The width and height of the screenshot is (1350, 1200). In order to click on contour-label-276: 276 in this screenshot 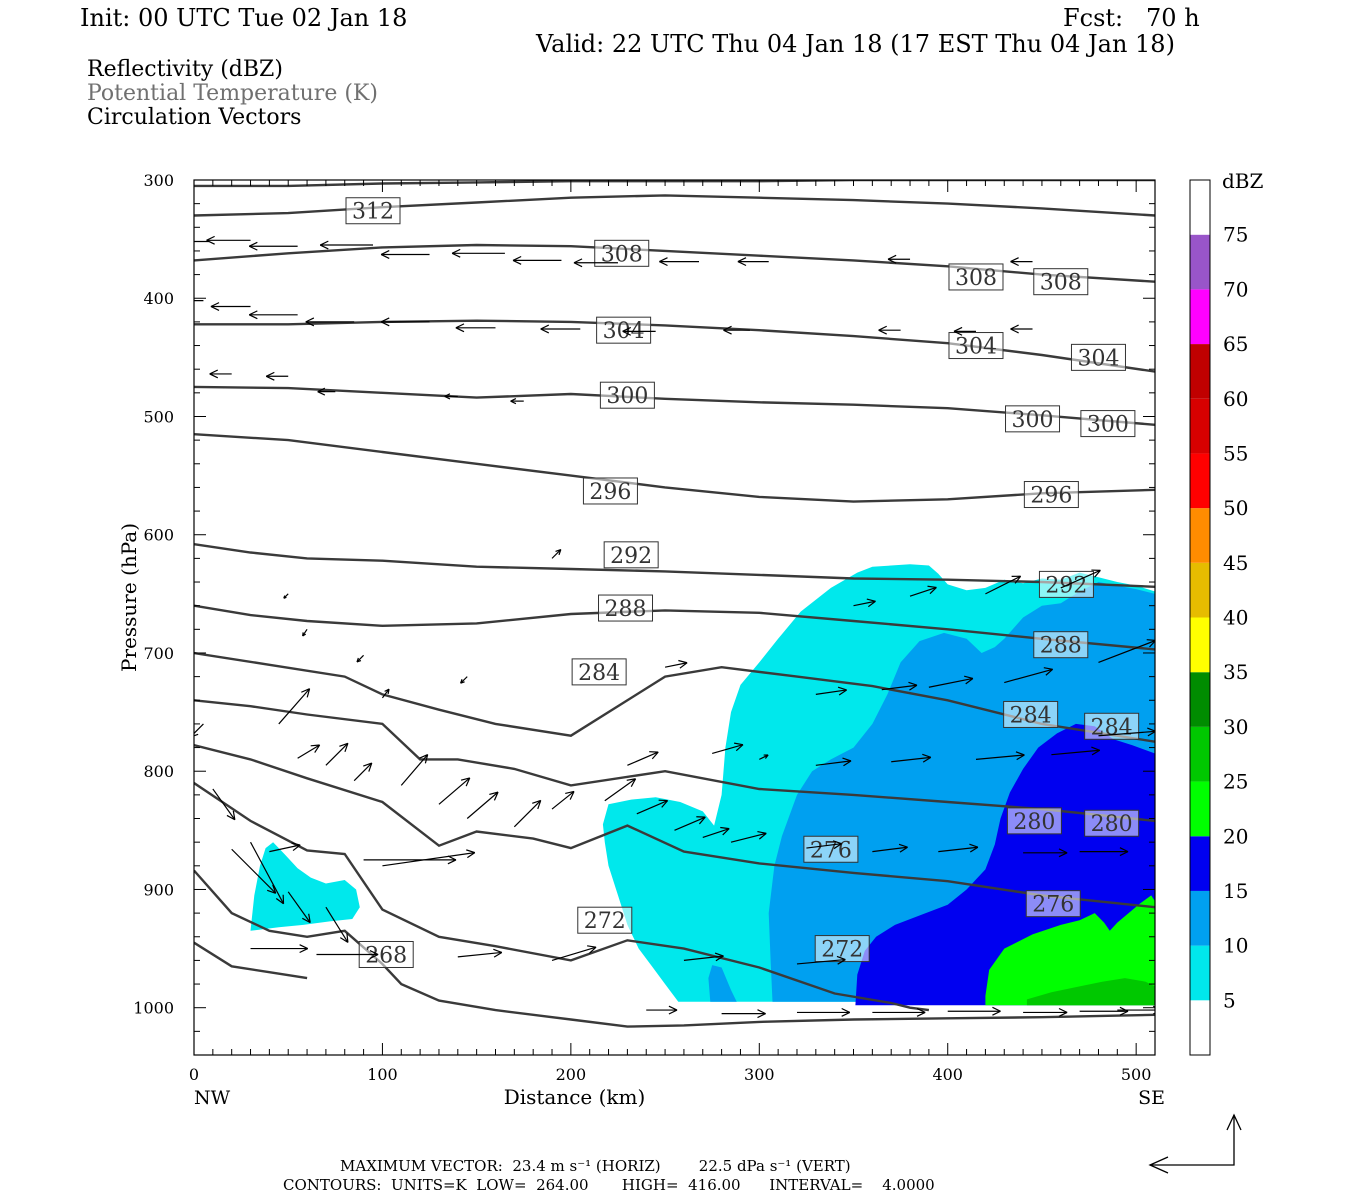, I will do `click(1053, 905)`.